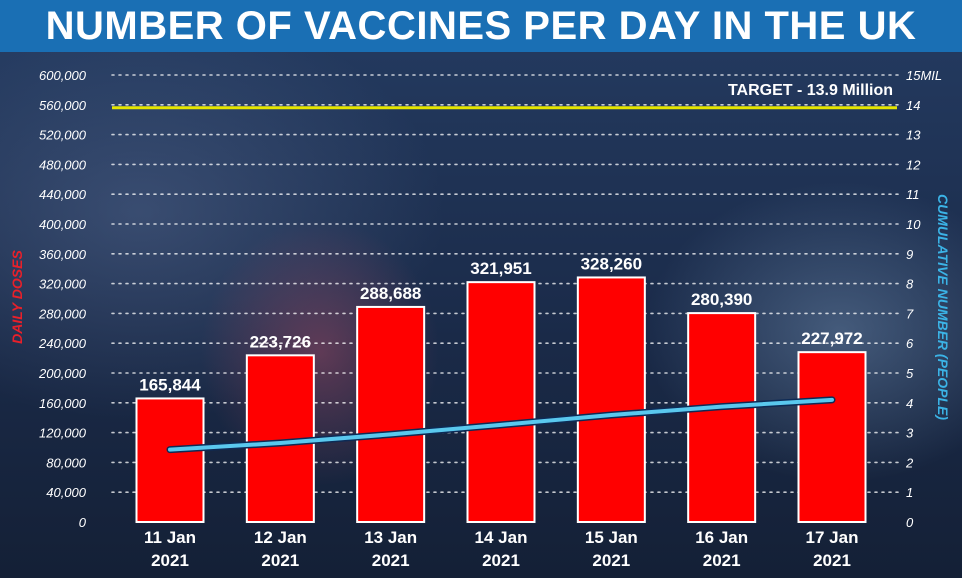 This screenshot has width=962, height=578. I want to click on y2-tick-label: 7, so click(910, 313).